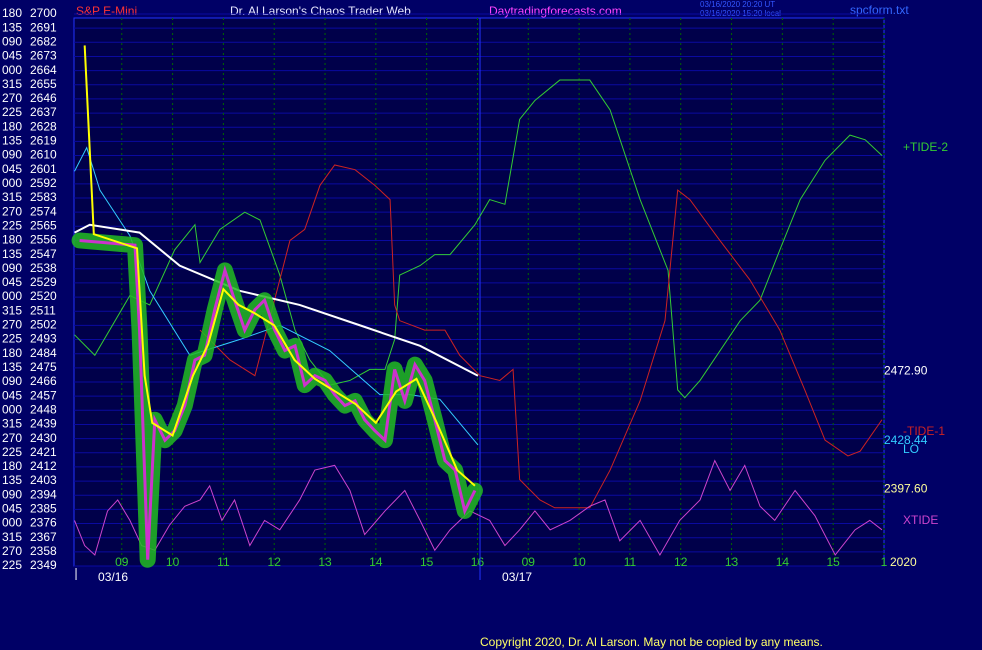 This screenshot has height=650, width=982. I want to click on y-tick-label: 2484, so click(43, 353).